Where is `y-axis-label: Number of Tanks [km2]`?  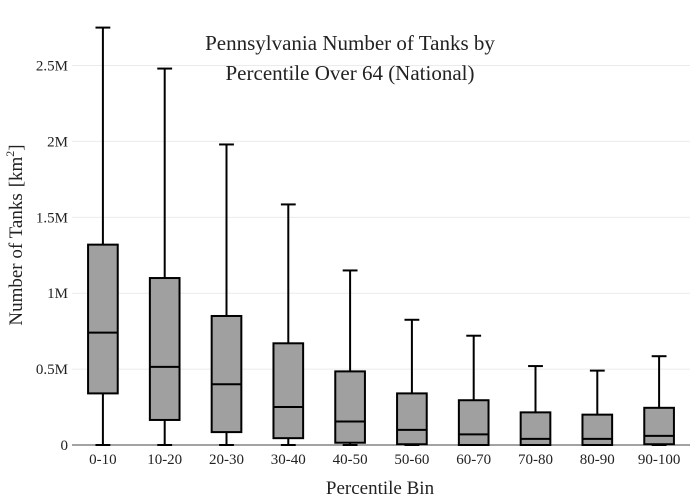 y-axis-label: Number of Tanks [km2] is located at coordinates (15, 234).